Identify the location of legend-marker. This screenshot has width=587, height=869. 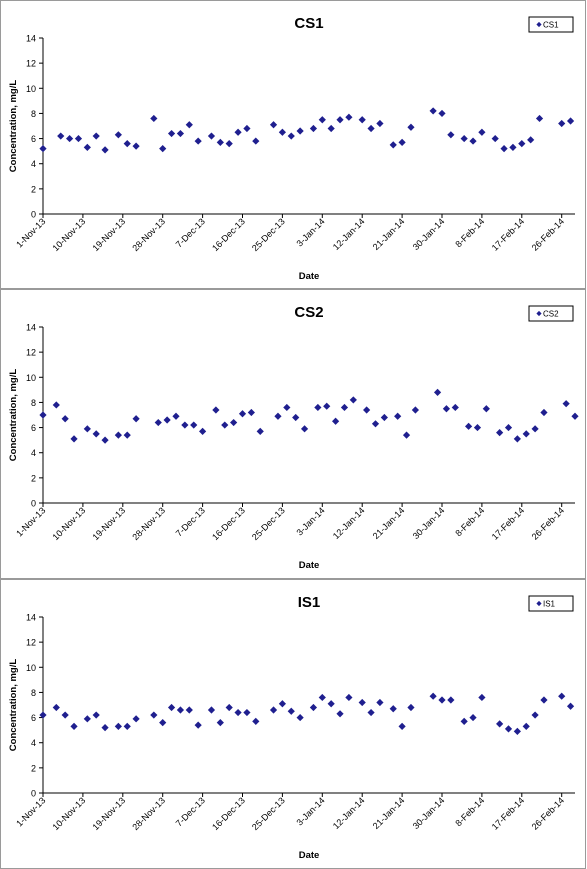
(539, 603).